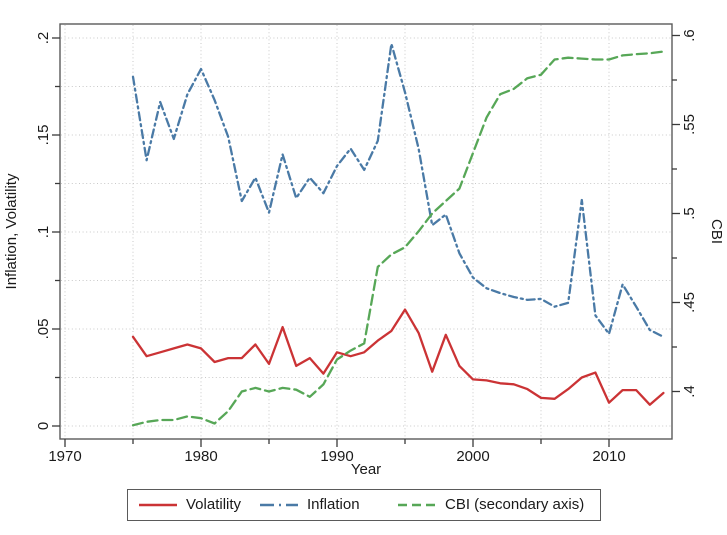 This screenshot has width=727, height=535. Describe the element at coordinates (43, 329) in the screenshot. I see `y-left-tick-label: .05` at that location.